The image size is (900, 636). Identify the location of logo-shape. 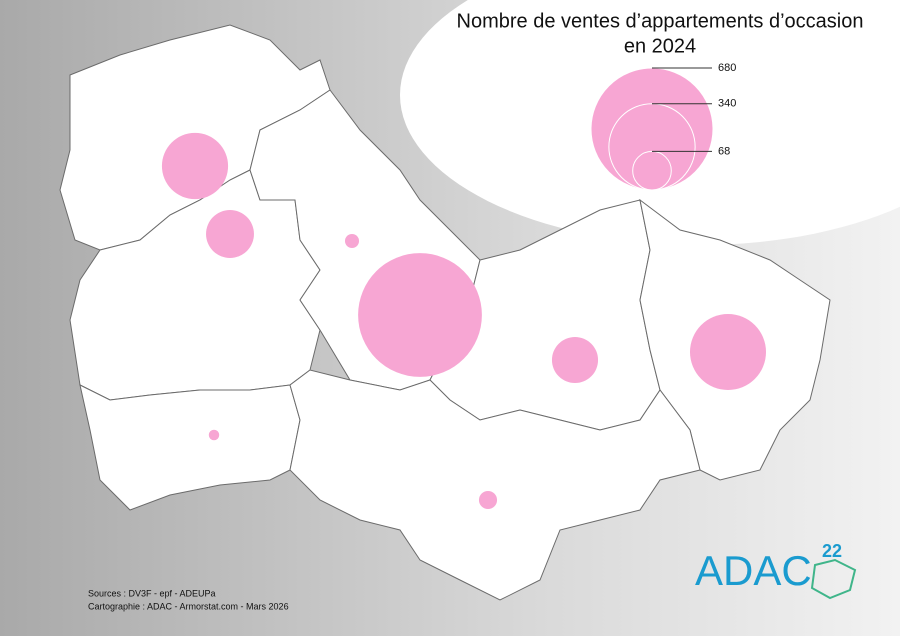
(833, 579).